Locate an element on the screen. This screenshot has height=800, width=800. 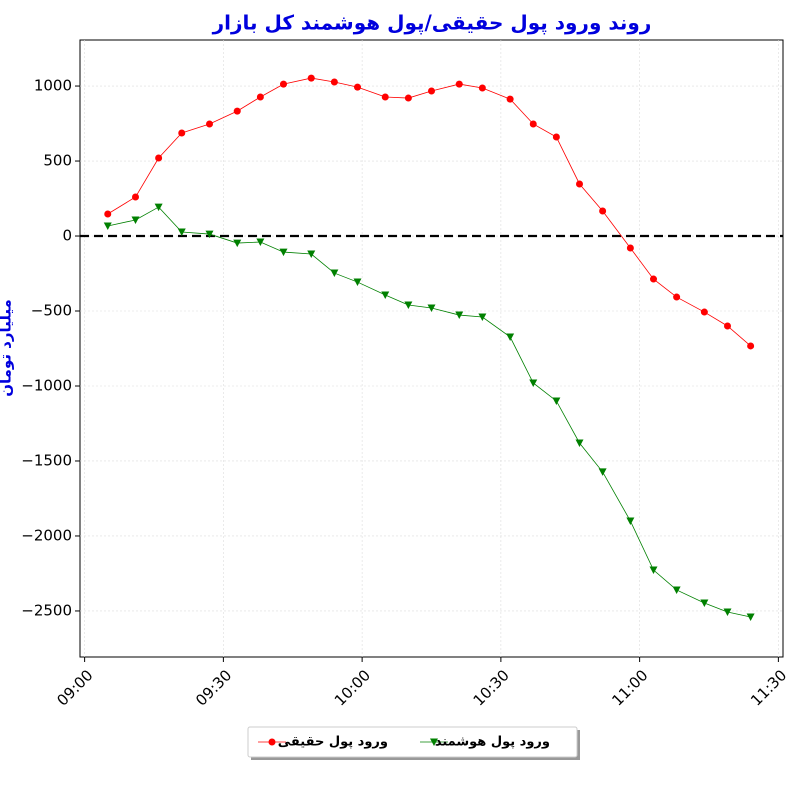
x-tick-label: 10:00 is located at coordinates (352, 687).